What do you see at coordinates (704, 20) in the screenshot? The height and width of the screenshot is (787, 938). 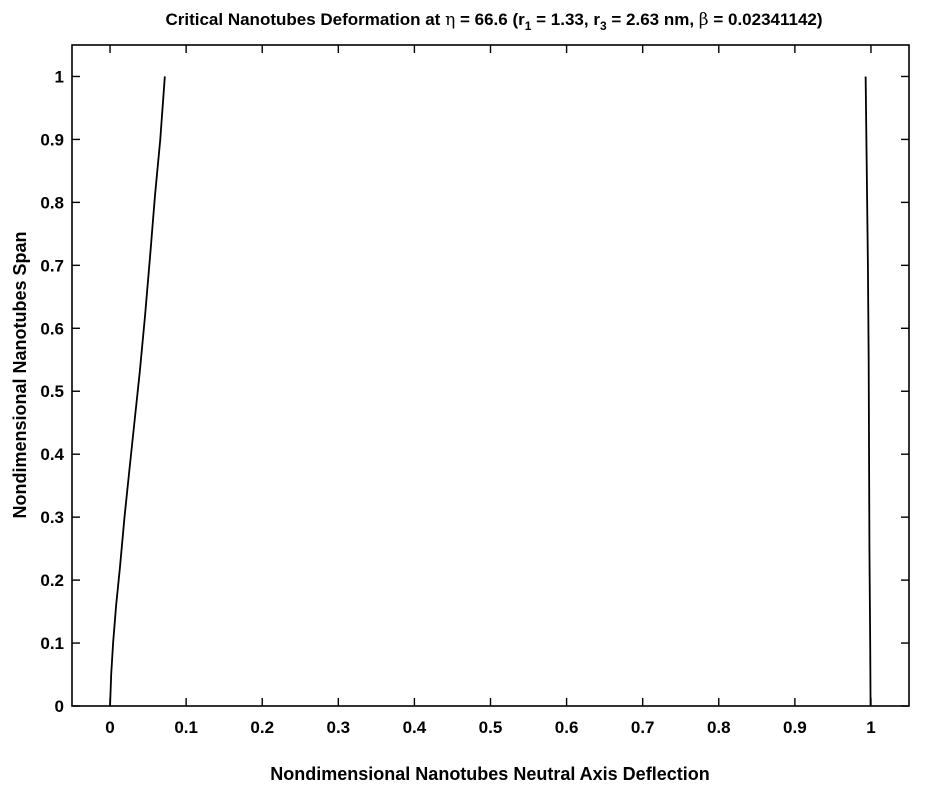 I see `chart-title-beta-symbol: β` at bounding box center [704, 20].